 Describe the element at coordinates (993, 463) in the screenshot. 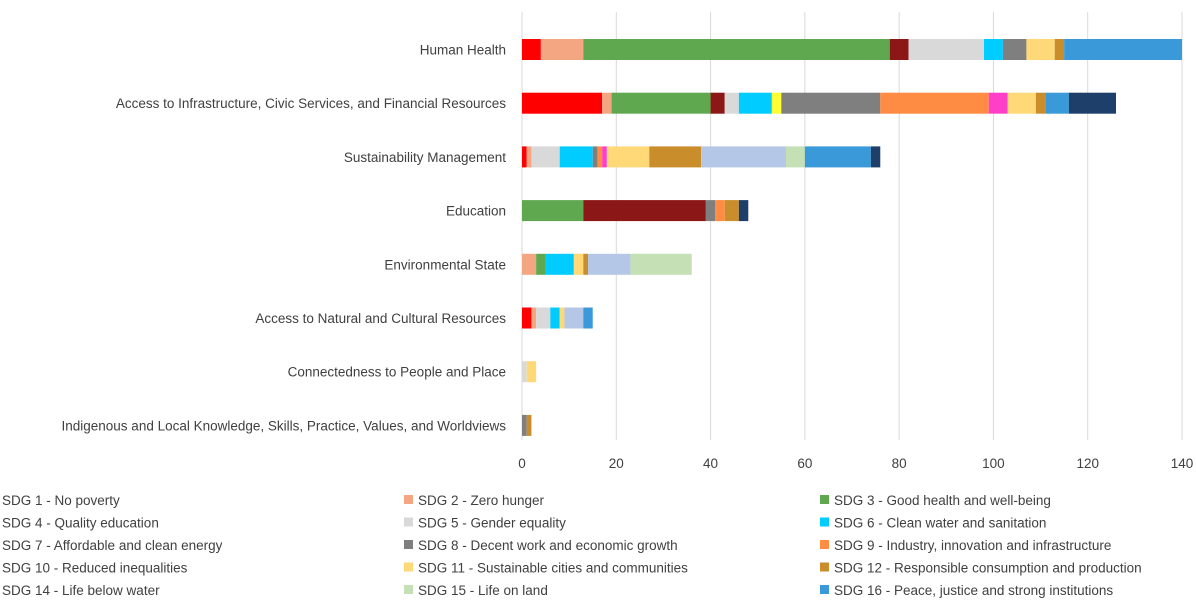

I see `x-tick-label: 100` at that location.